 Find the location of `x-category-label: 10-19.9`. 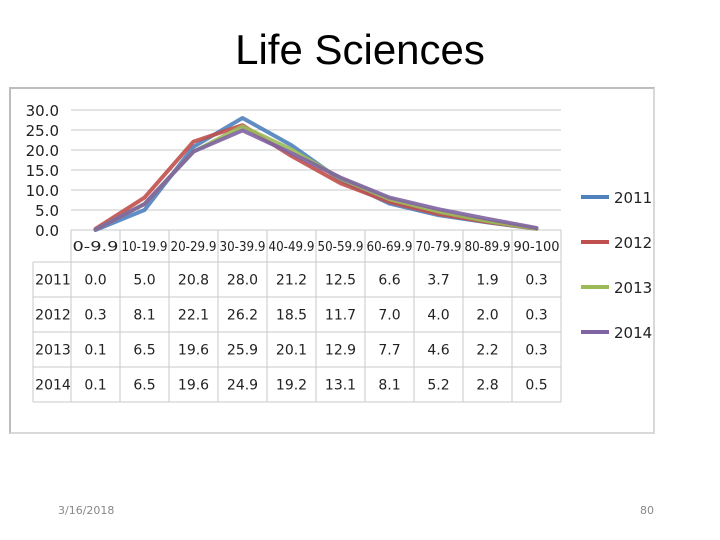

x-category-label: 10-19.9 is located at coordinates (145, 247).